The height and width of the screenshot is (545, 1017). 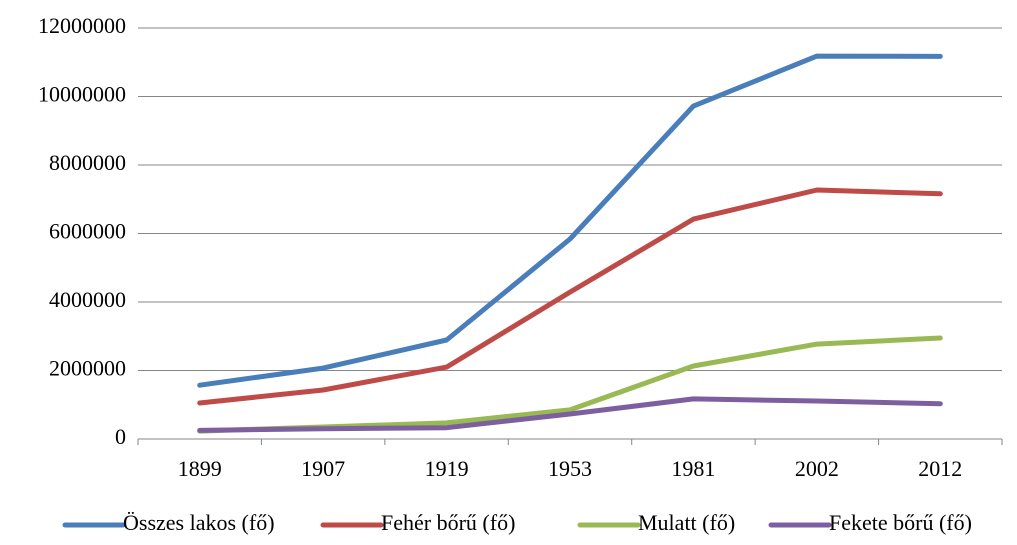 What do you see at coordinates (87, 299) in the screenshot?
I see `y-tick-label: 4000000` at bounding box center [87, 299].